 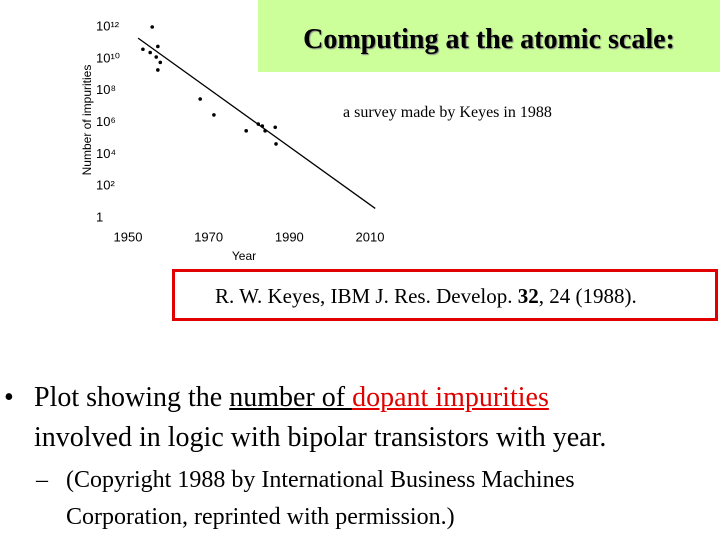 I want to click on x-tick-label: 1970, so click(x=208, y=236).